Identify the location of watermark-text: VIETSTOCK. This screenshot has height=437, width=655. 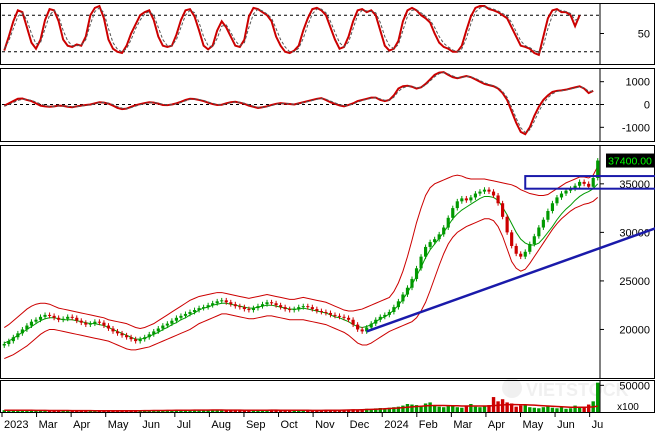
(577, 390).